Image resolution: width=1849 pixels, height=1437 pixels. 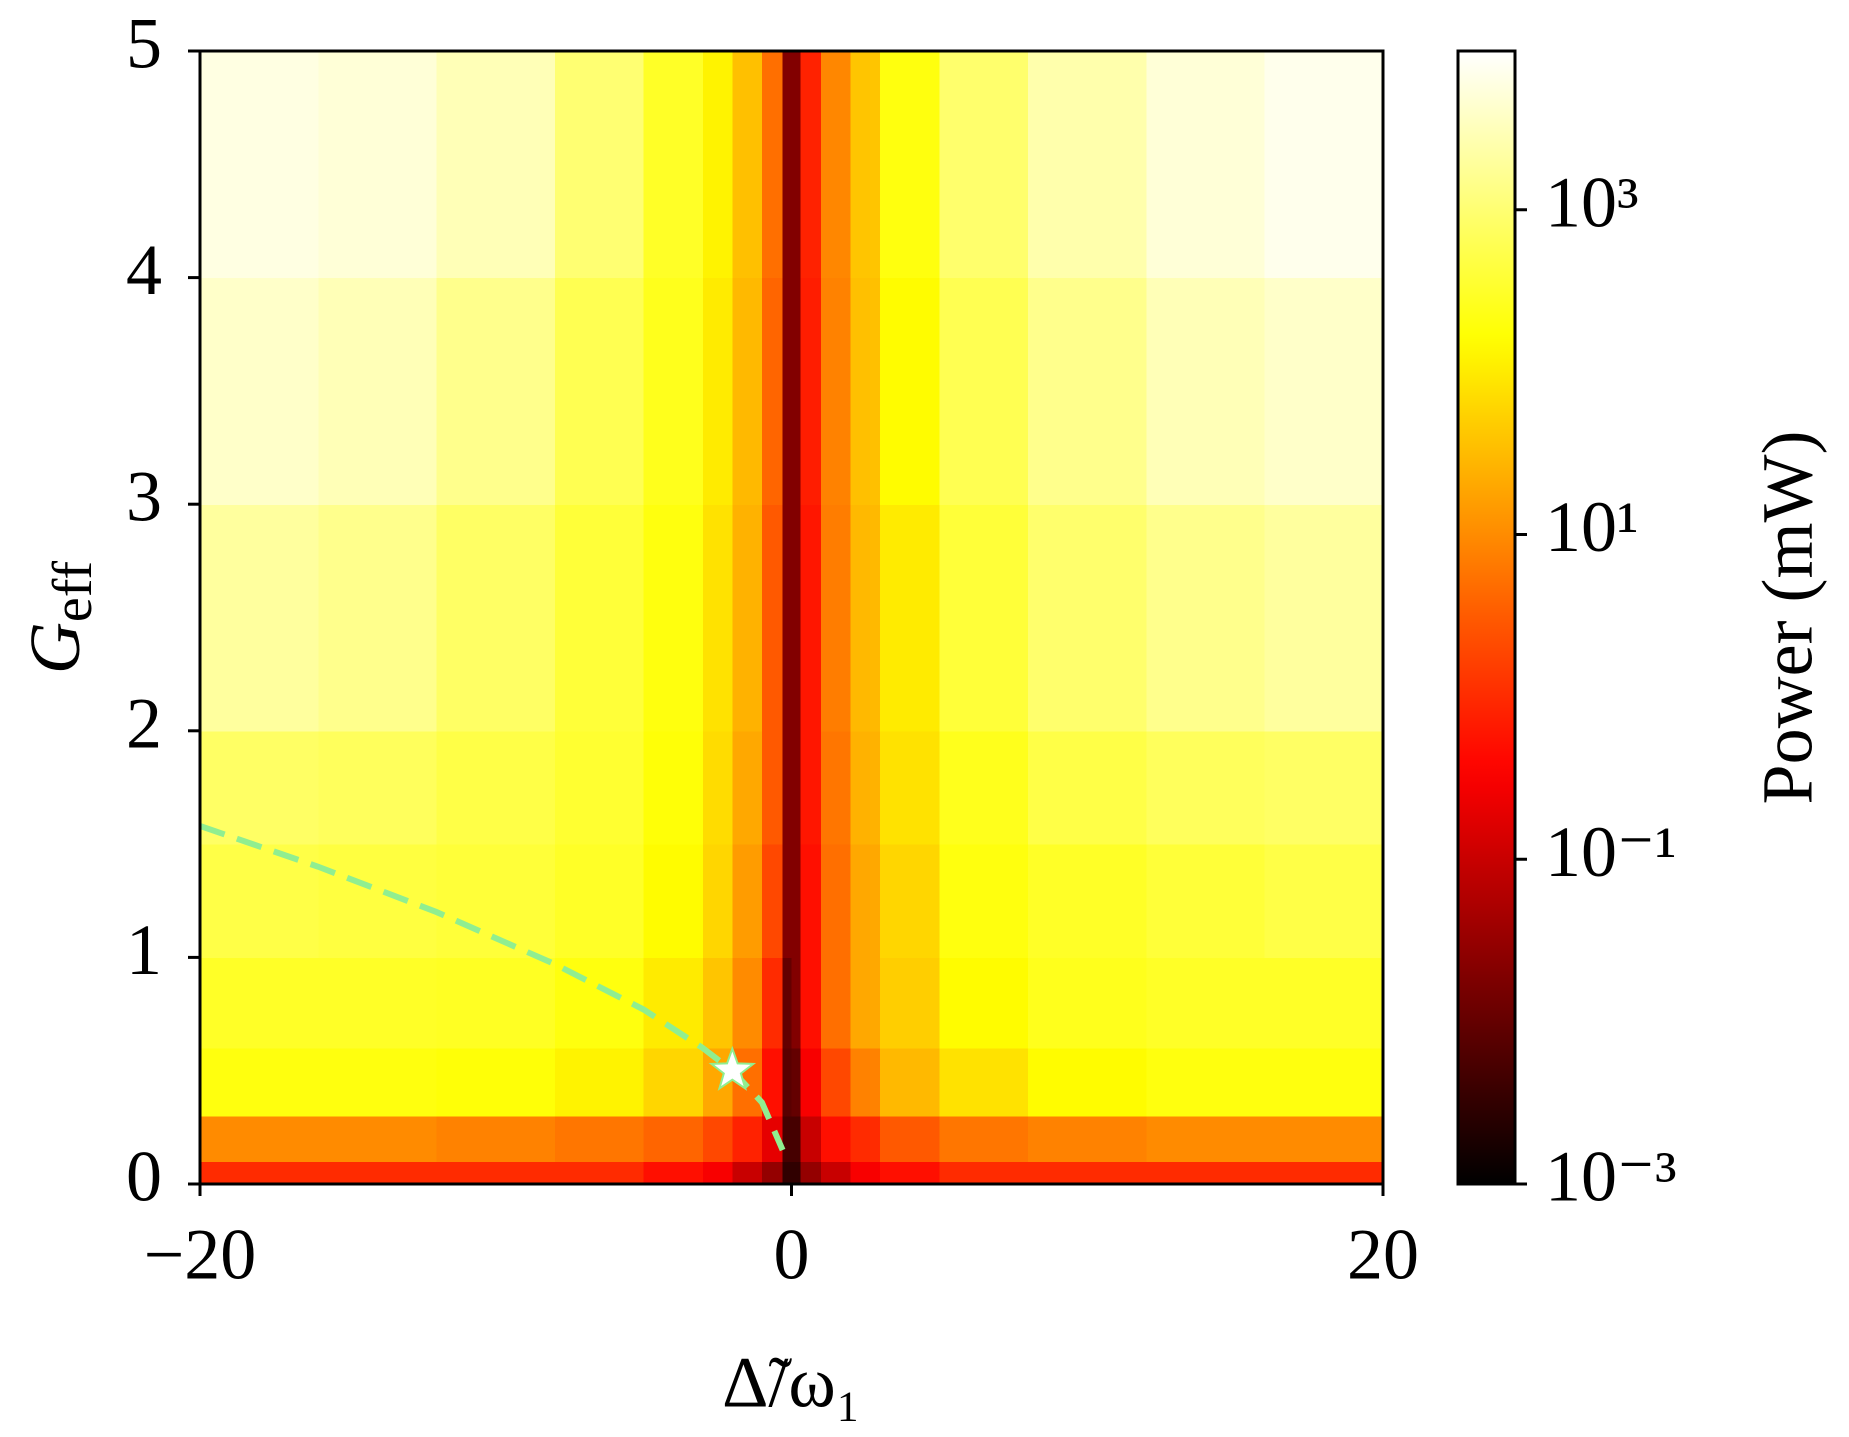 I want to click on star-marker, so click(x=732, y=1068).